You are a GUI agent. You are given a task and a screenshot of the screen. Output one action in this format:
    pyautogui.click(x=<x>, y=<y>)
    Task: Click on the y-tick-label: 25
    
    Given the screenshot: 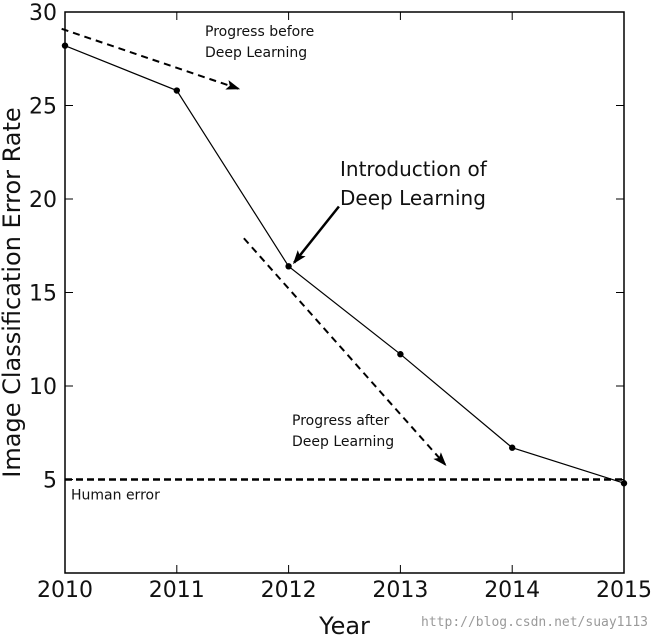 What is the action you would take?
    pyautogui.click(x=43, y=107)
    